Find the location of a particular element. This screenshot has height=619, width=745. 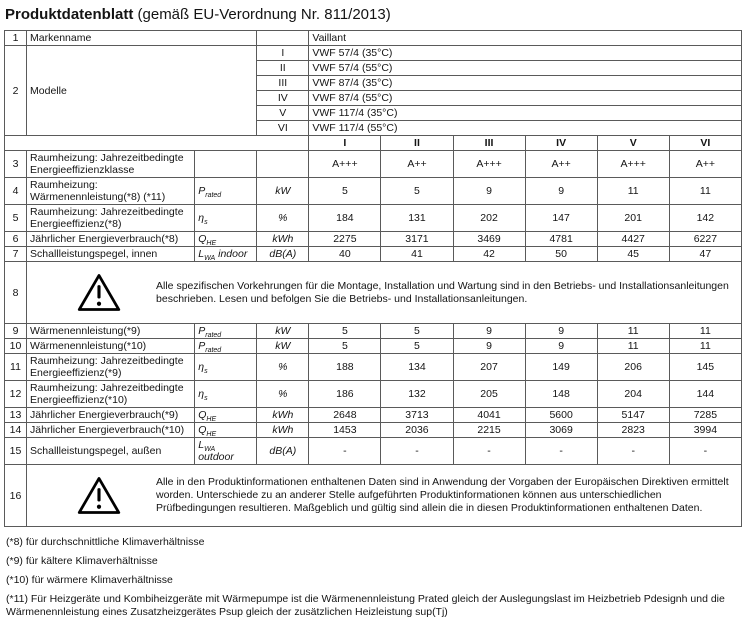

value-cell-III: 3469 is located at coordinates (489, 239).